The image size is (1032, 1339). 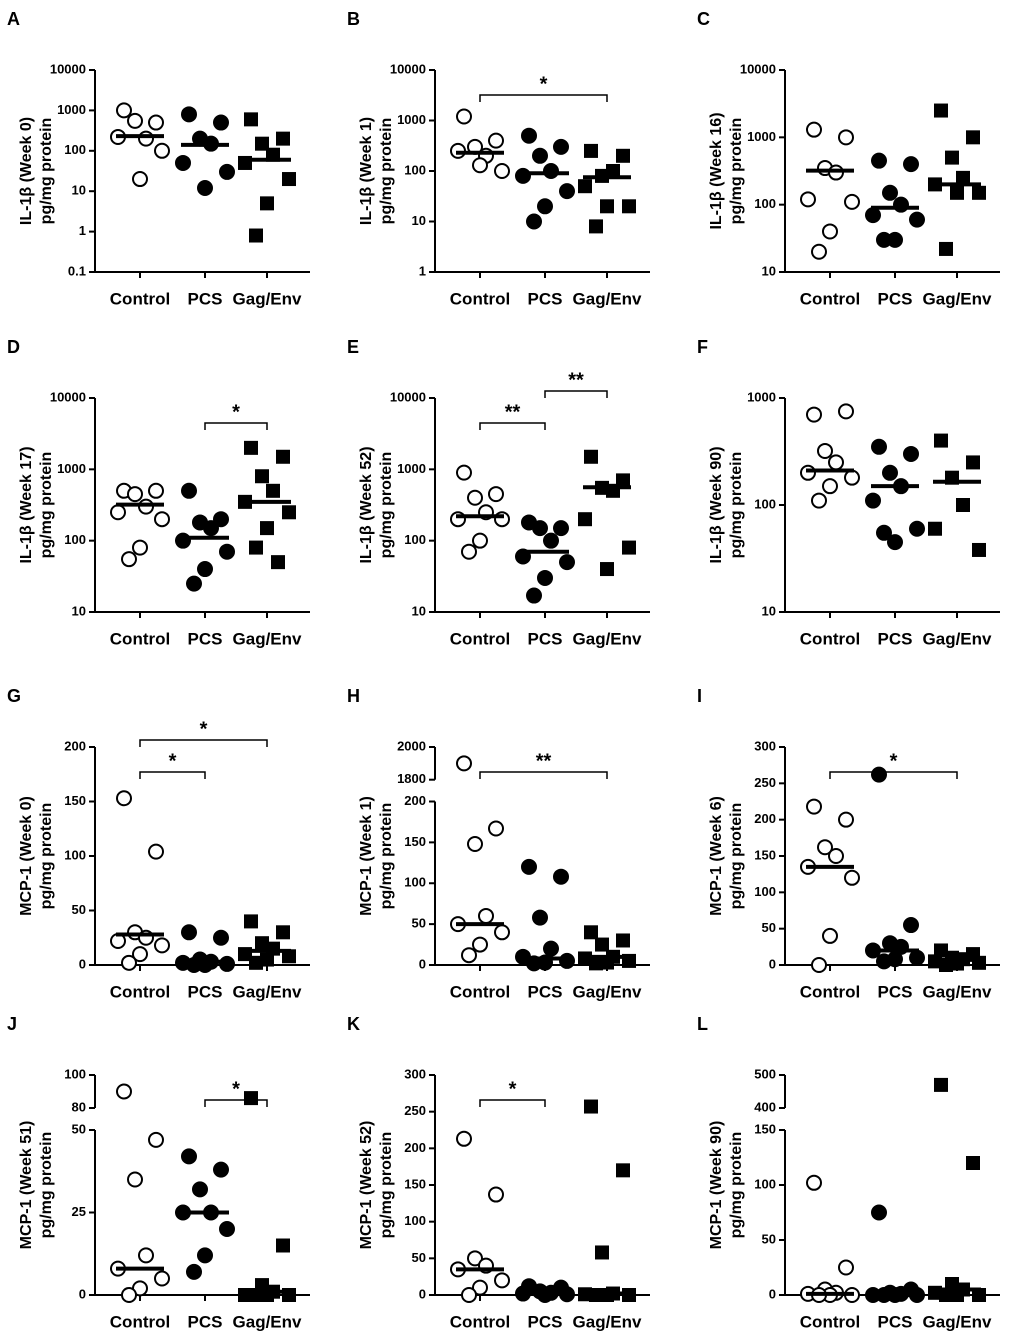 What do you see at coordinates (415, 1073) in the screenshot?
I see `y-tick-label: 300` at bounding box center [415, 1073].